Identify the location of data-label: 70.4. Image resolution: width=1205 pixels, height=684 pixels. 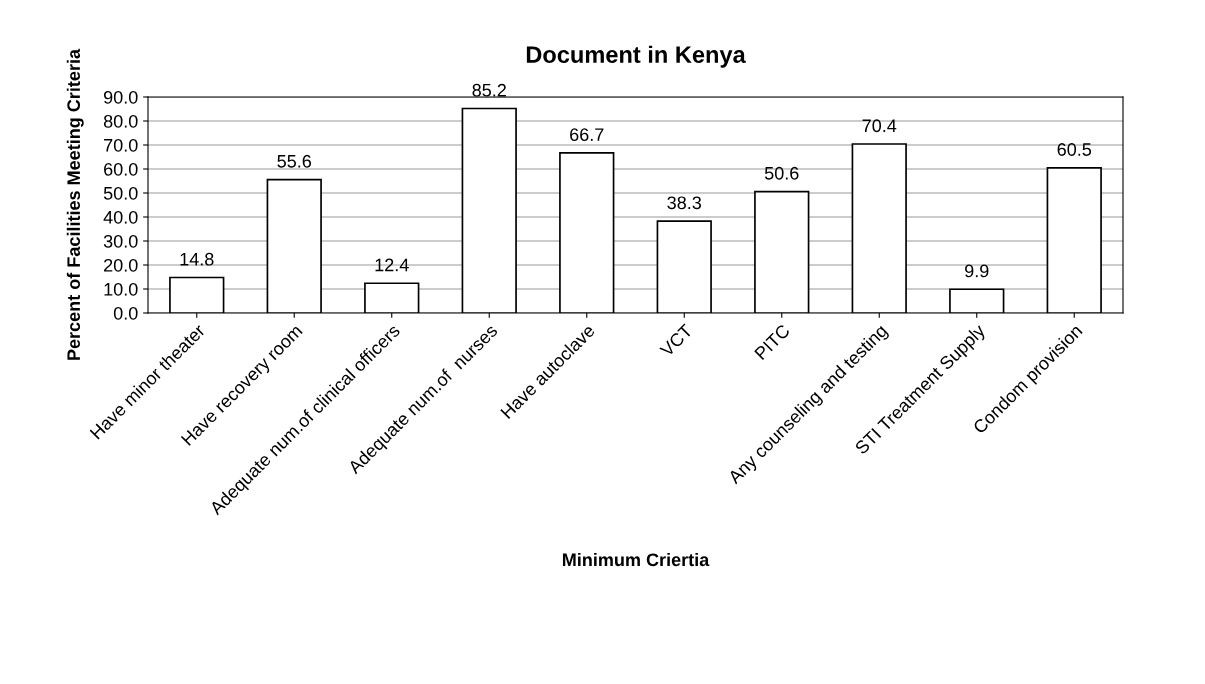
(879, 126).